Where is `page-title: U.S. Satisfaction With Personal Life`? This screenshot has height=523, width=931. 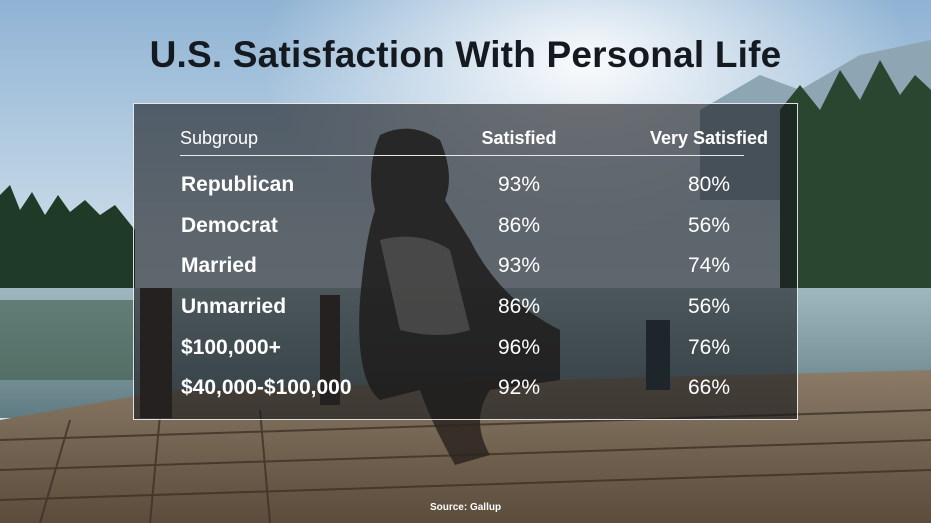 page-title: U.S. Satisfaction With Personal Life is located at coordinates (465, 54).